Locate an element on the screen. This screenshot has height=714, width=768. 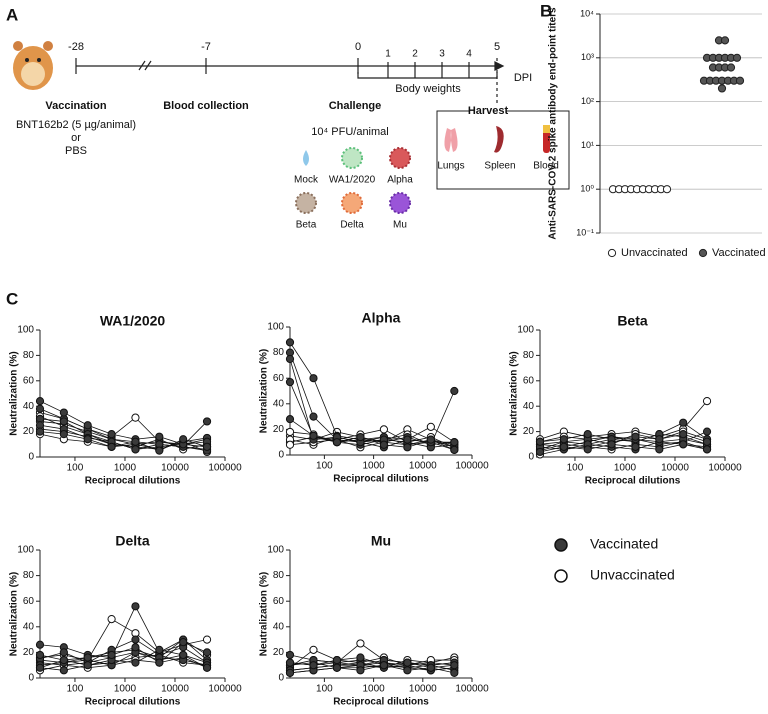
bracket-label: Body weights is located at coordinates (428, 89).